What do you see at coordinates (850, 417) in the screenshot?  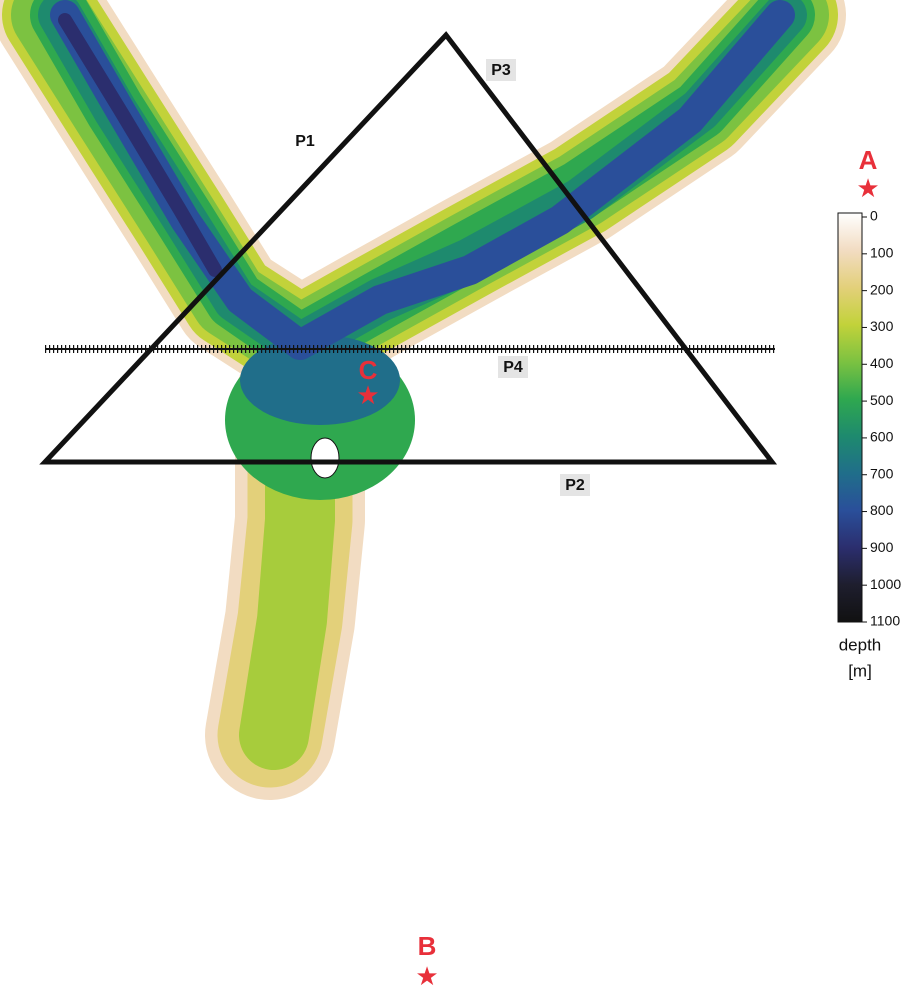 I see `colorbar` at bounding box center [850, 417].